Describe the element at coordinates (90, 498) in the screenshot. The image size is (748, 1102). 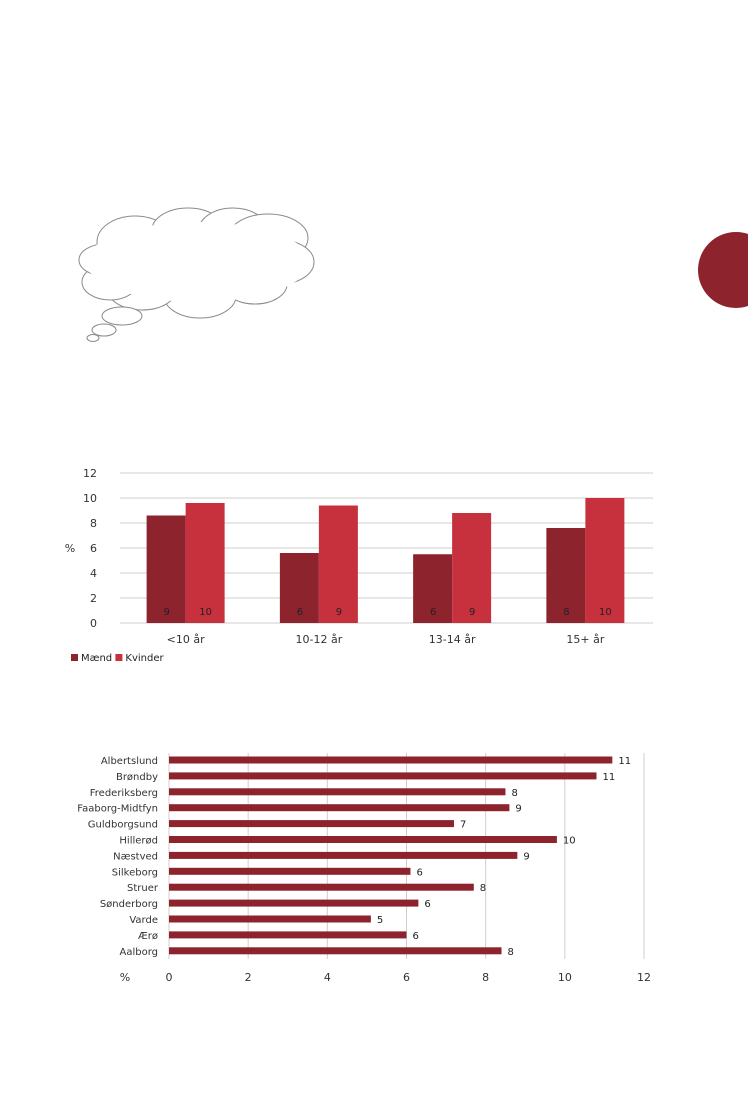
I see `y-tick-label: 10` at that location.